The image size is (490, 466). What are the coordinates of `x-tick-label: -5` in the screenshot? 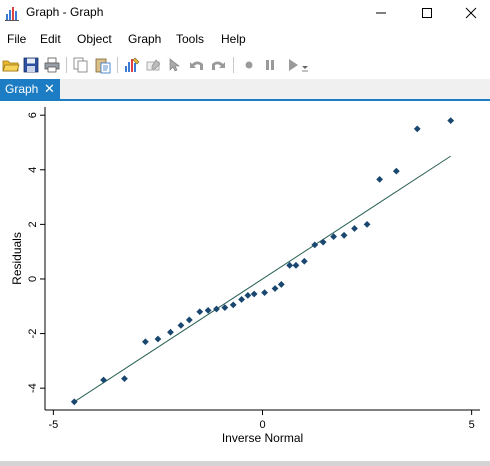 It's located at (53, 425).